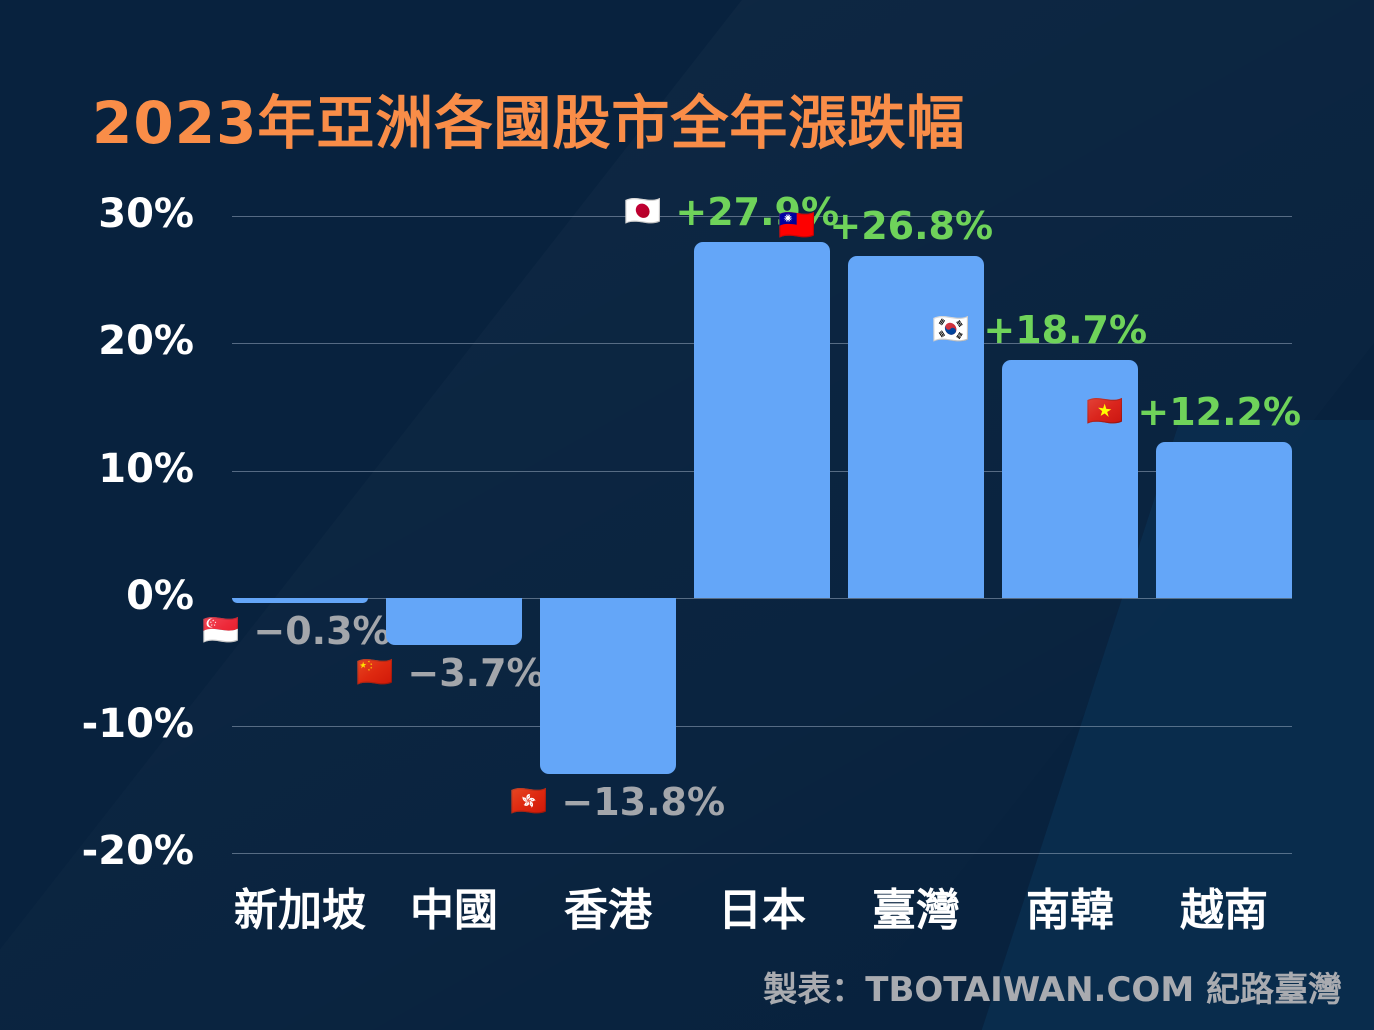 This screenshot has height=1030, width=1374. Describe the element at coordinates (643, 212) in the screenshot. I see `japan-flag-icon: 🇯🇵` at that location.